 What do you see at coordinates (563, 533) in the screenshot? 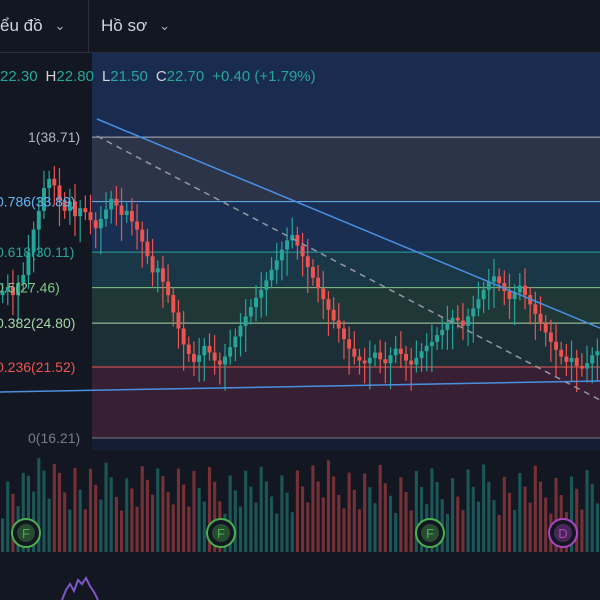
I see `event-marker: D` at bounding box center [563, 533].